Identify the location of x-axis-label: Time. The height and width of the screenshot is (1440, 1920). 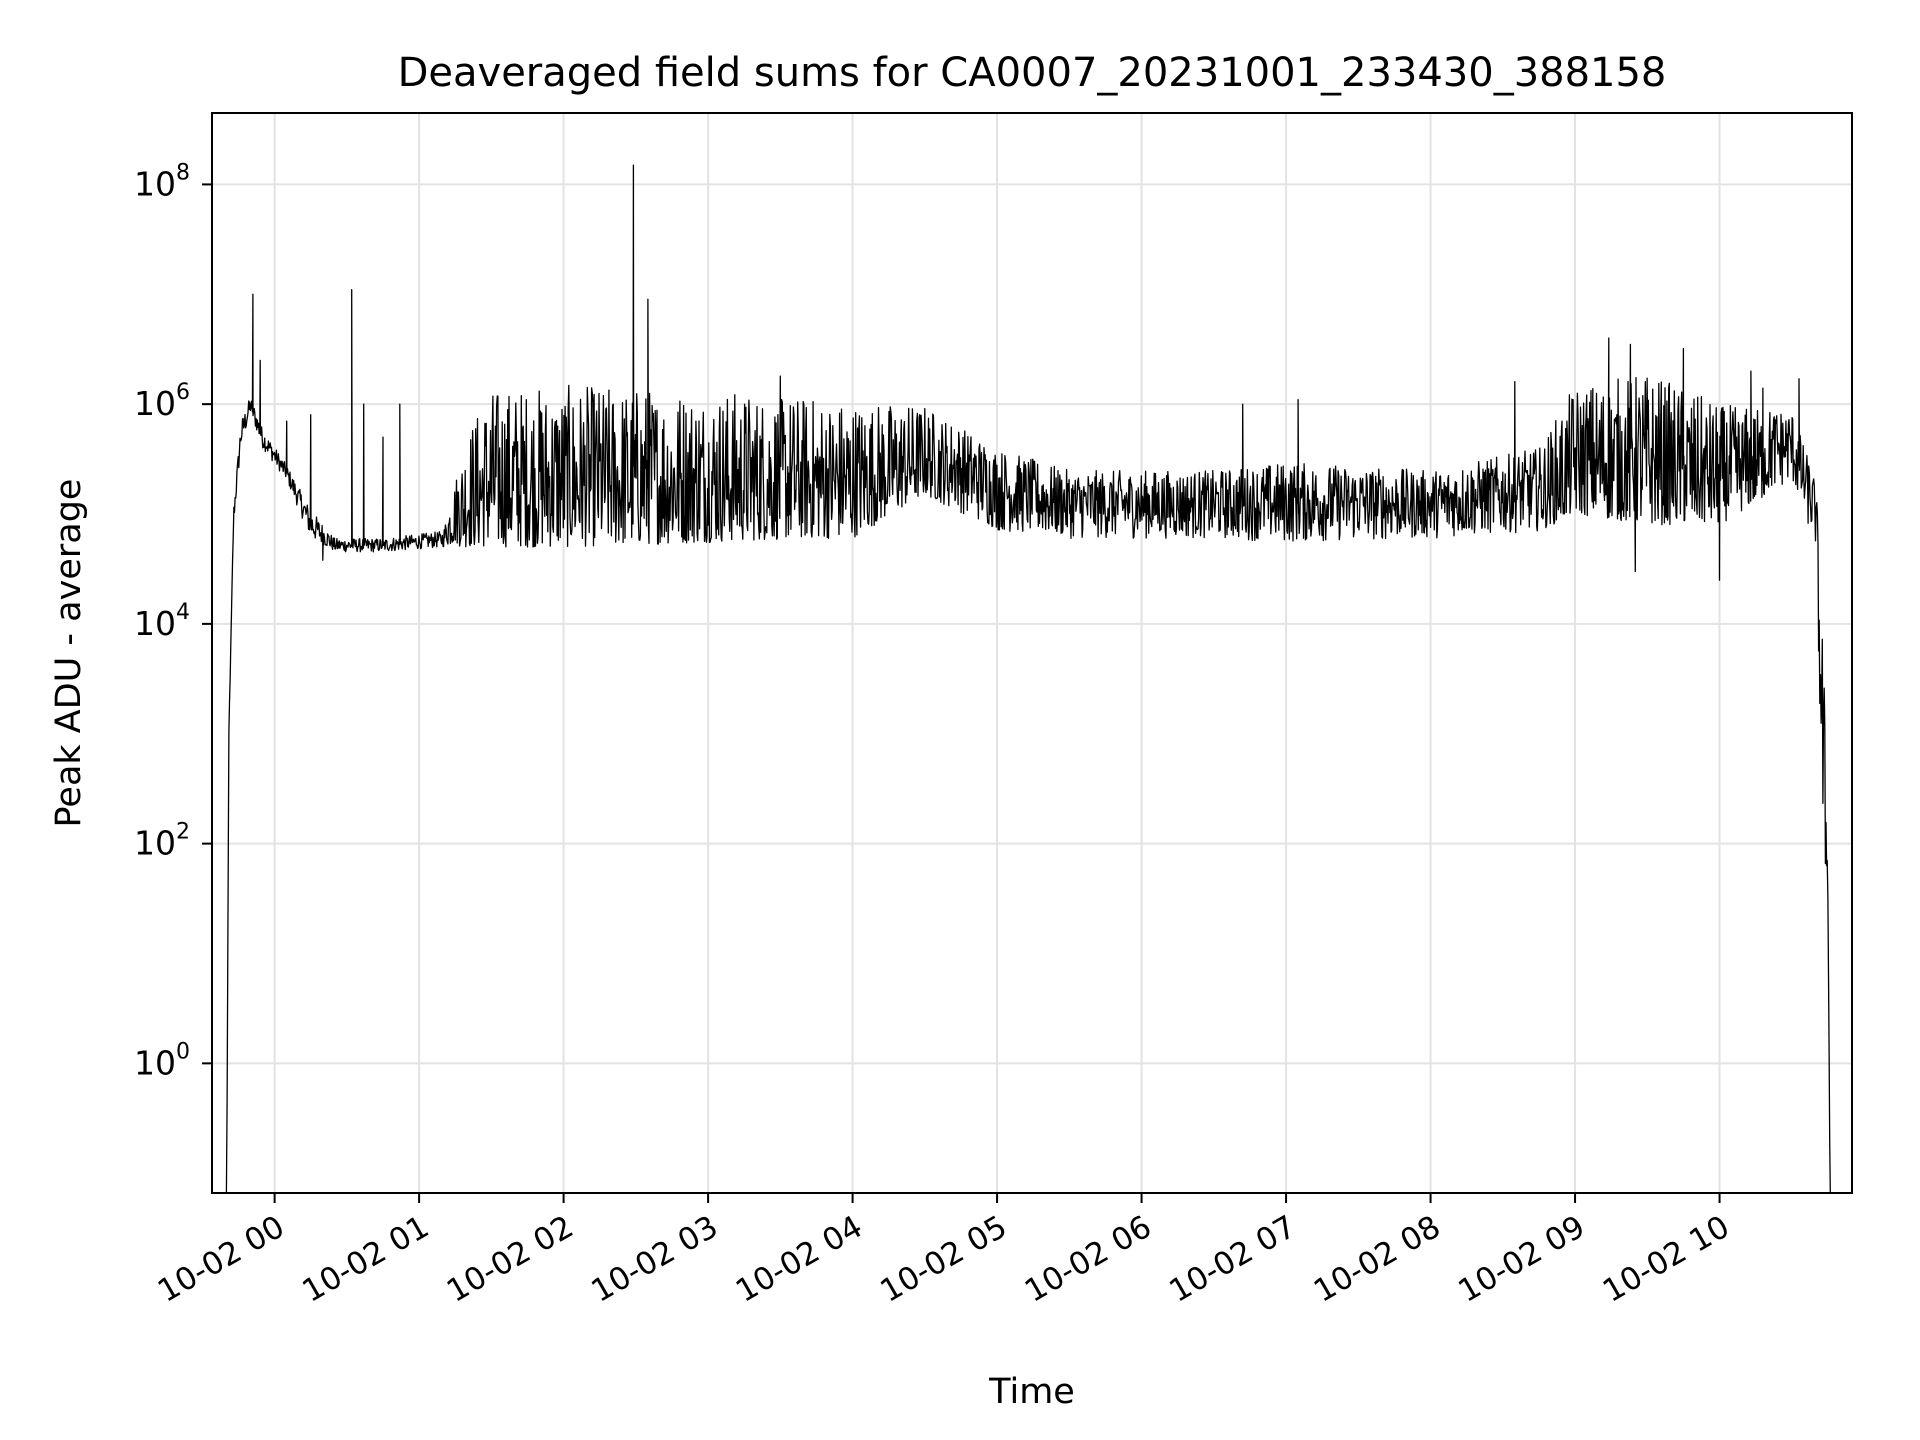
(1031, 1392).